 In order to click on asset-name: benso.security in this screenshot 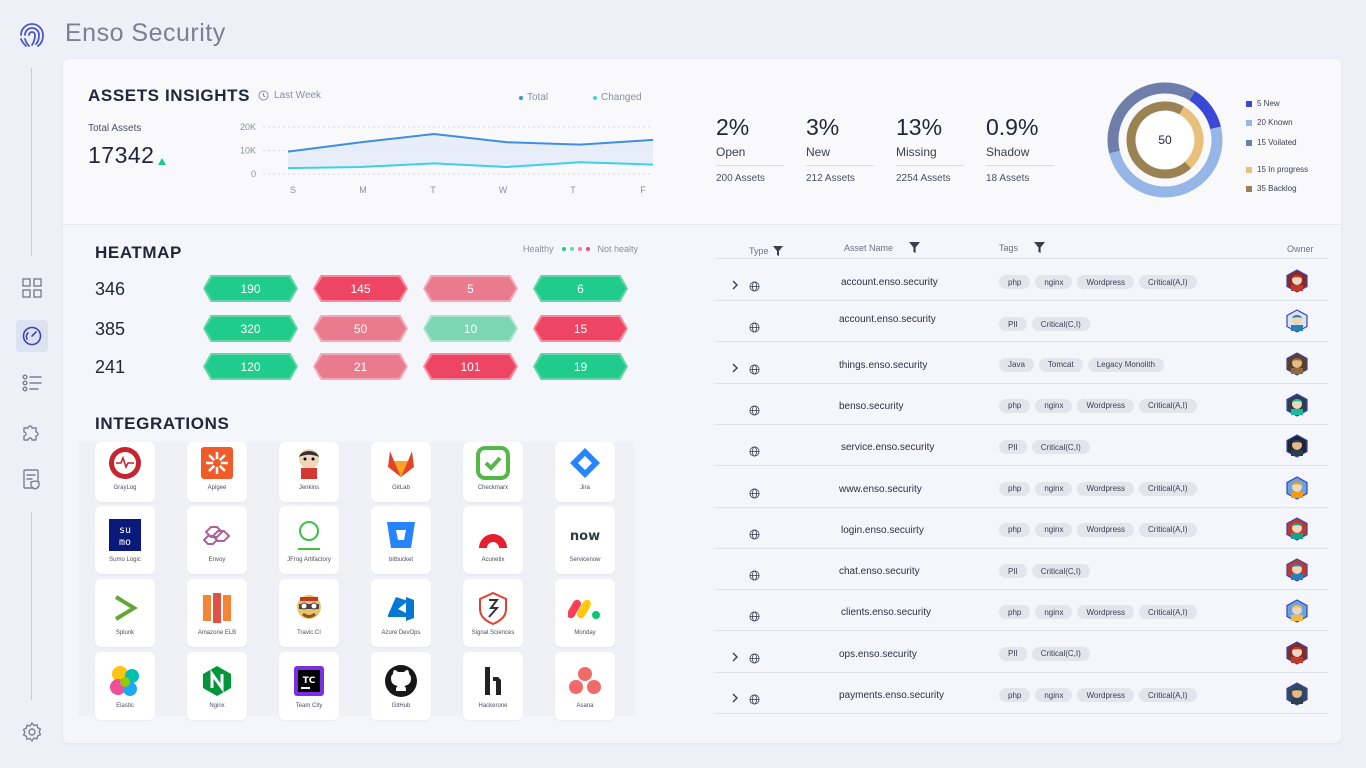, I will do `click(871, 406)`.